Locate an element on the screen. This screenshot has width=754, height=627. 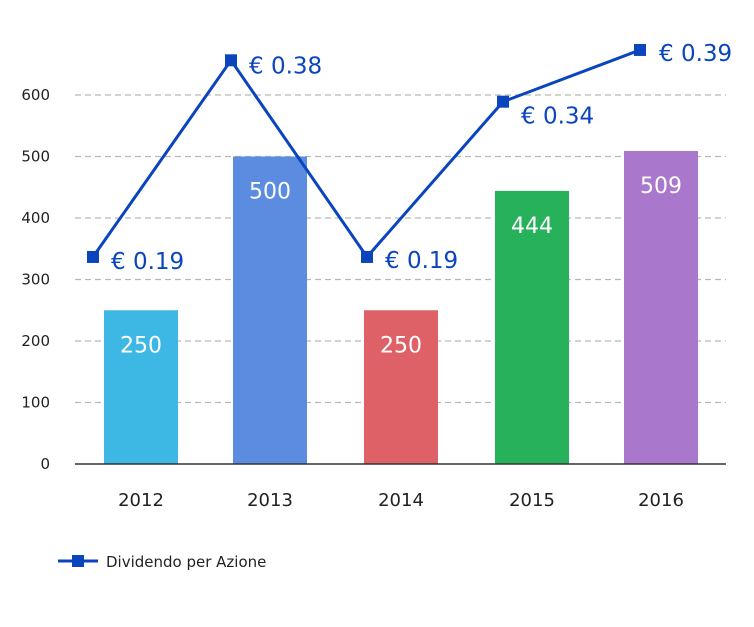
bar-value-label: 500 is located at coordinates (270, 192).